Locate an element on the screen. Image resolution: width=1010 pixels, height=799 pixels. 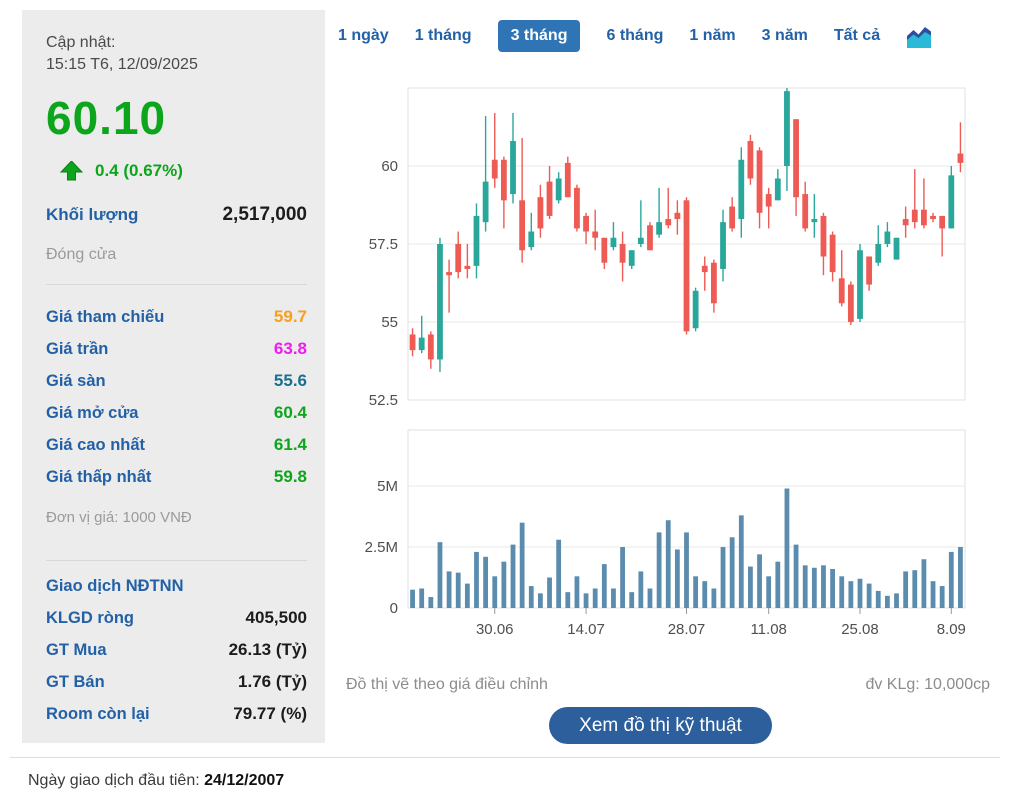
tab-3-years: 3 năm is located at coordinates (784, 35).